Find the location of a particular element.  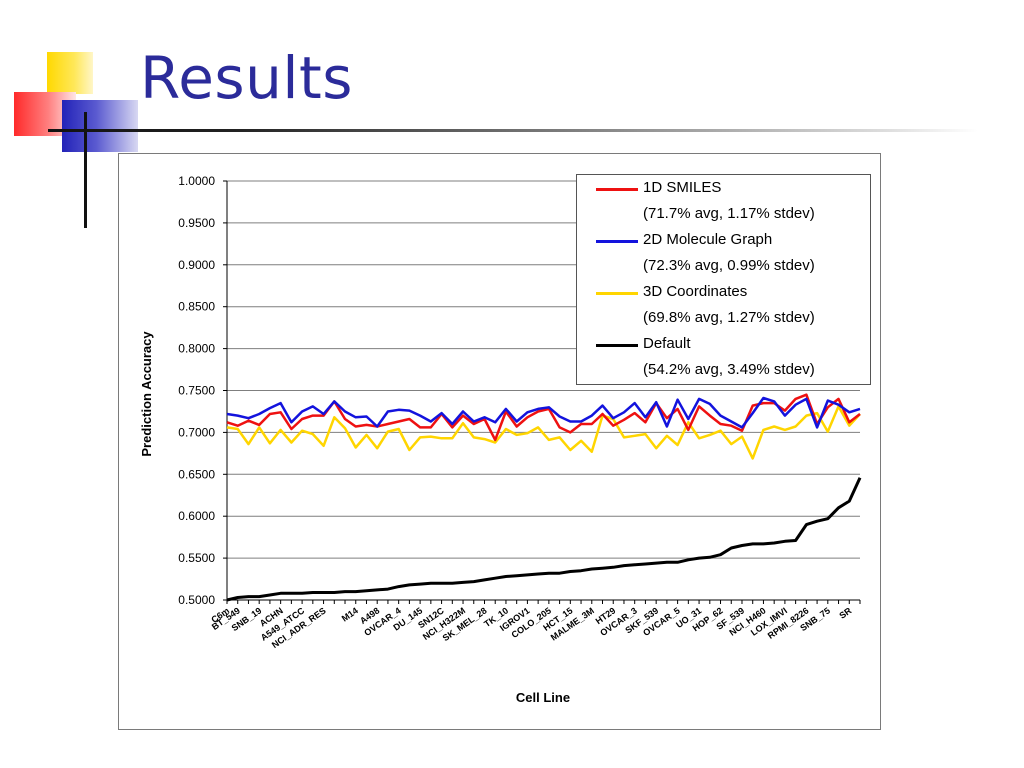

slide-title: Results is located at coordinates (246, 78).